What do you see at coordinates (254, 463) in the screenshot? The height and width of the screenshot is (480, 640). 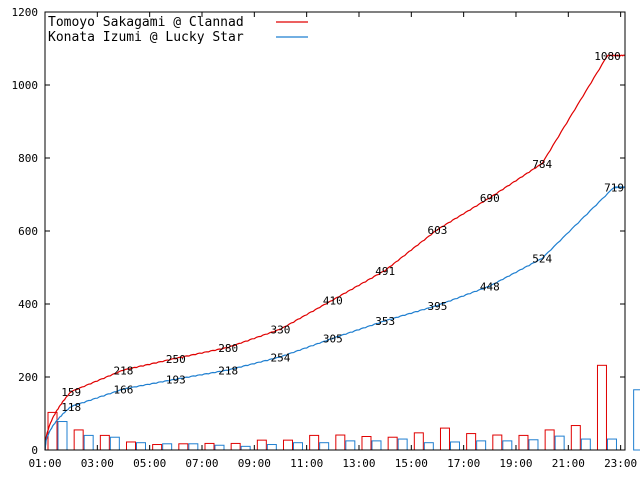 I see `x-tick-label: 09:00` at bounding box center [254, 463].